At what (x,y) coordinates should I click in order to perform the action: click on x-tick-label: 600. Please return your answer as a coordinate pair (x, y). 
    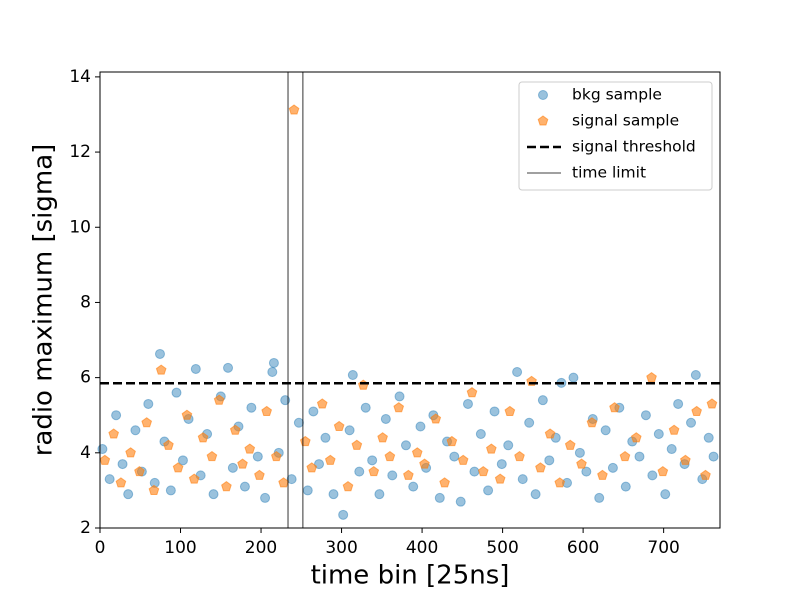
    Looking at the image, I should click on (583, 548).